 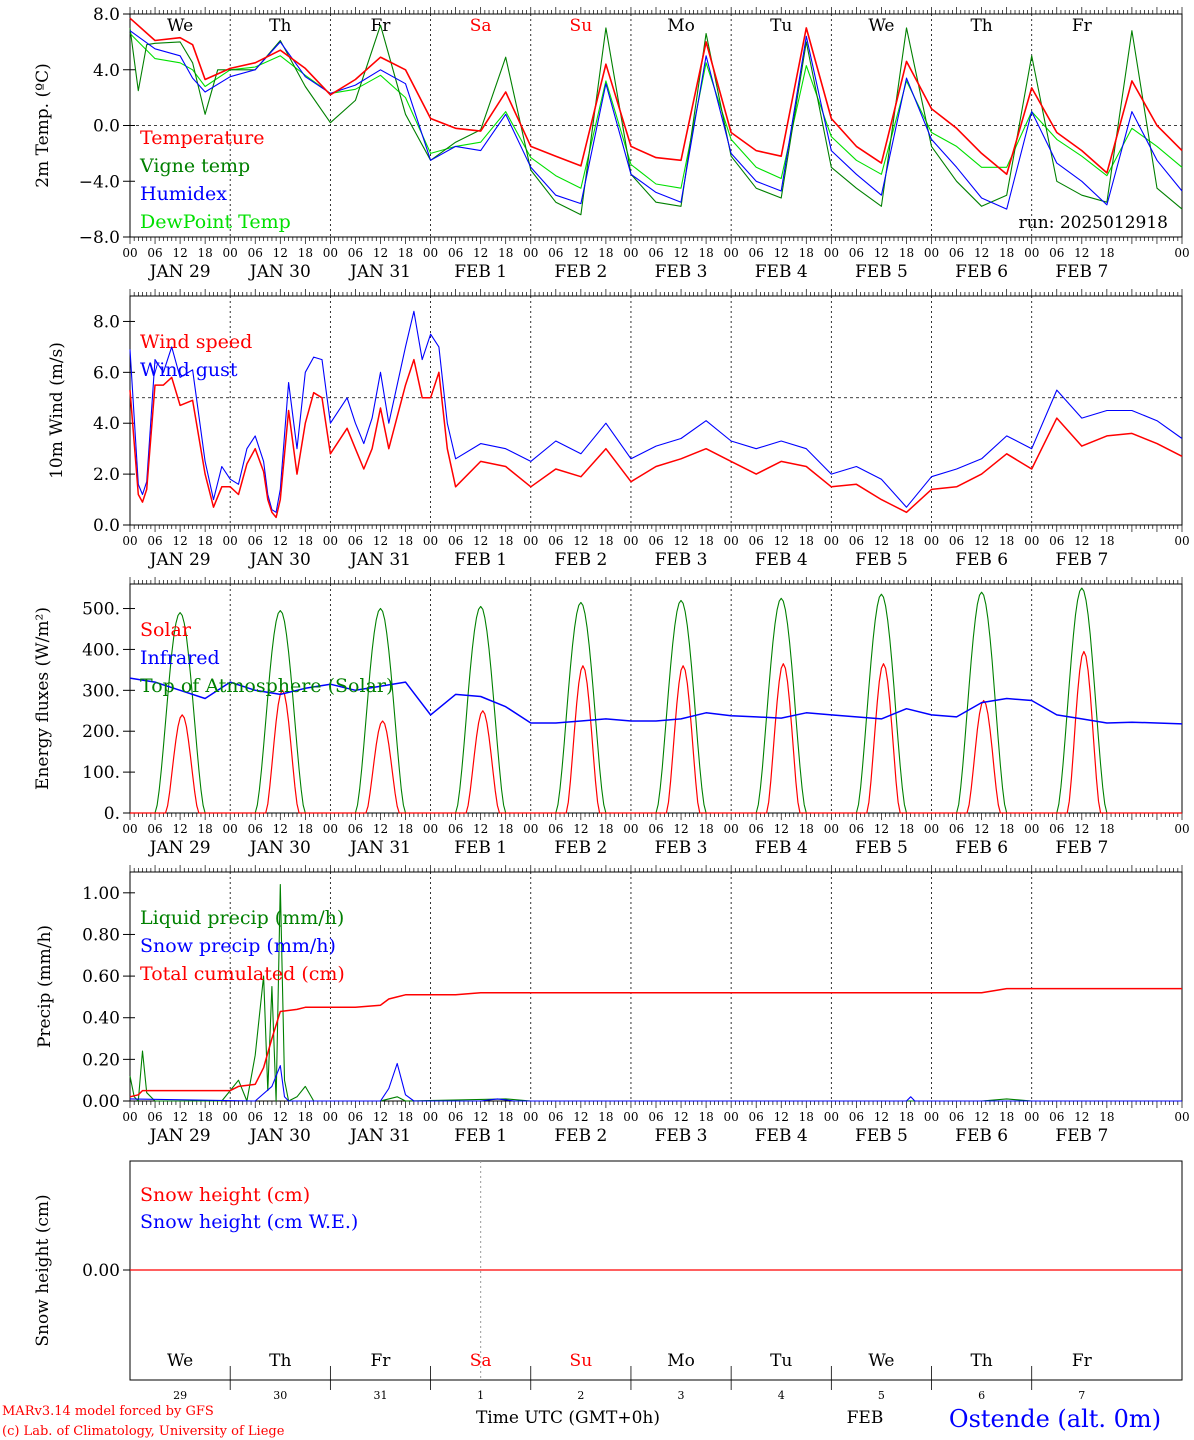 What do you see at coordinates (202, 138) in the screenshot?
I see `legend-entry: Temperature` at bounding box center [202, 138].